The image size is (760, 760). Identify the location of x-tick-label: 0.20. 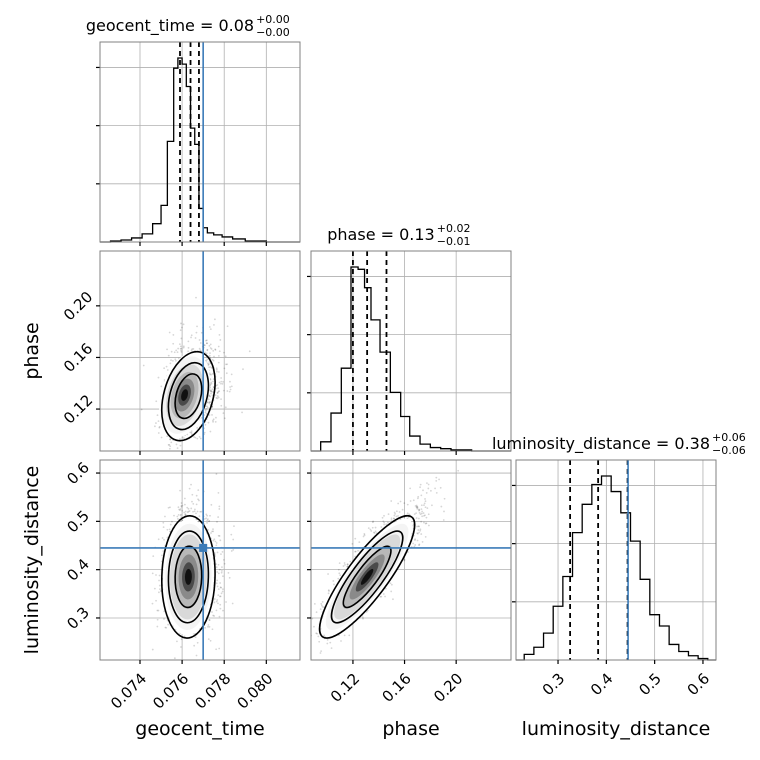
(448, 688).